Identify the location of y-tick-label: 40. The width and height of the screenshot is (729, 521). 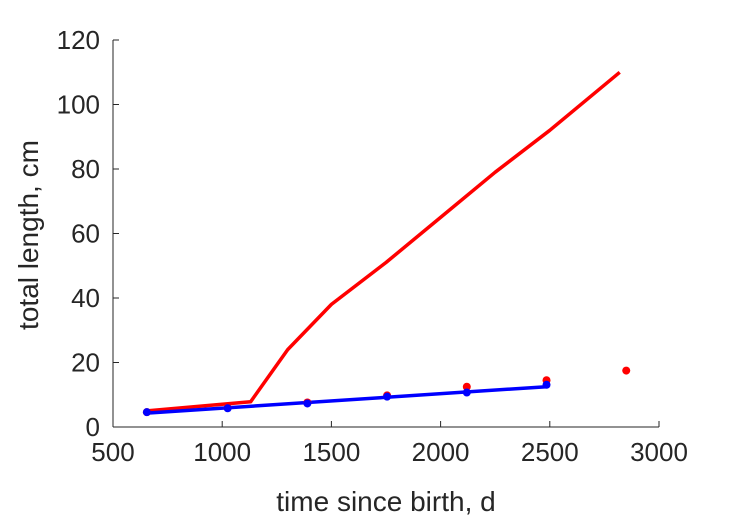
(85, 298).